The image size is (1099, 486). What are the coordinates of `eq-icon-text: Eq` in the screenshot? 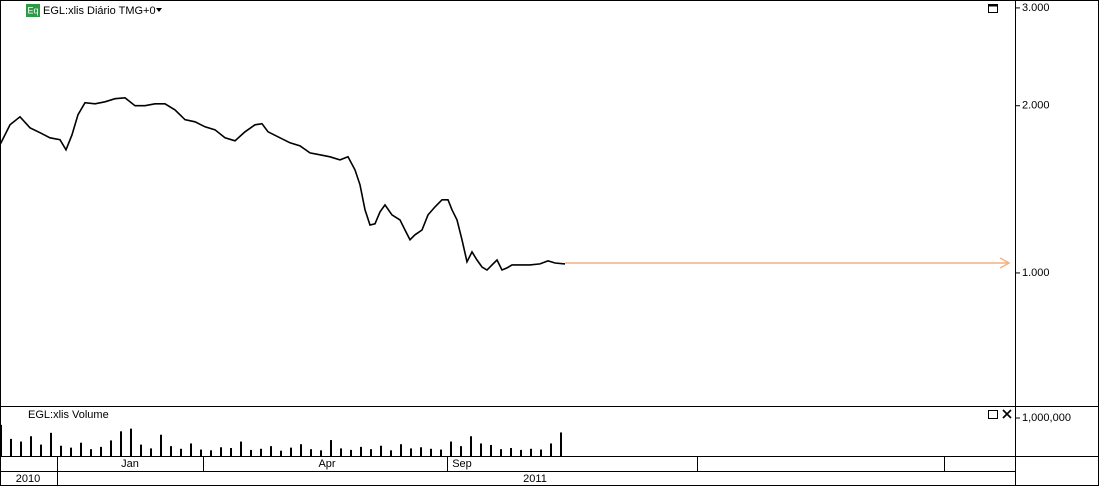 It's located at (32, 10).